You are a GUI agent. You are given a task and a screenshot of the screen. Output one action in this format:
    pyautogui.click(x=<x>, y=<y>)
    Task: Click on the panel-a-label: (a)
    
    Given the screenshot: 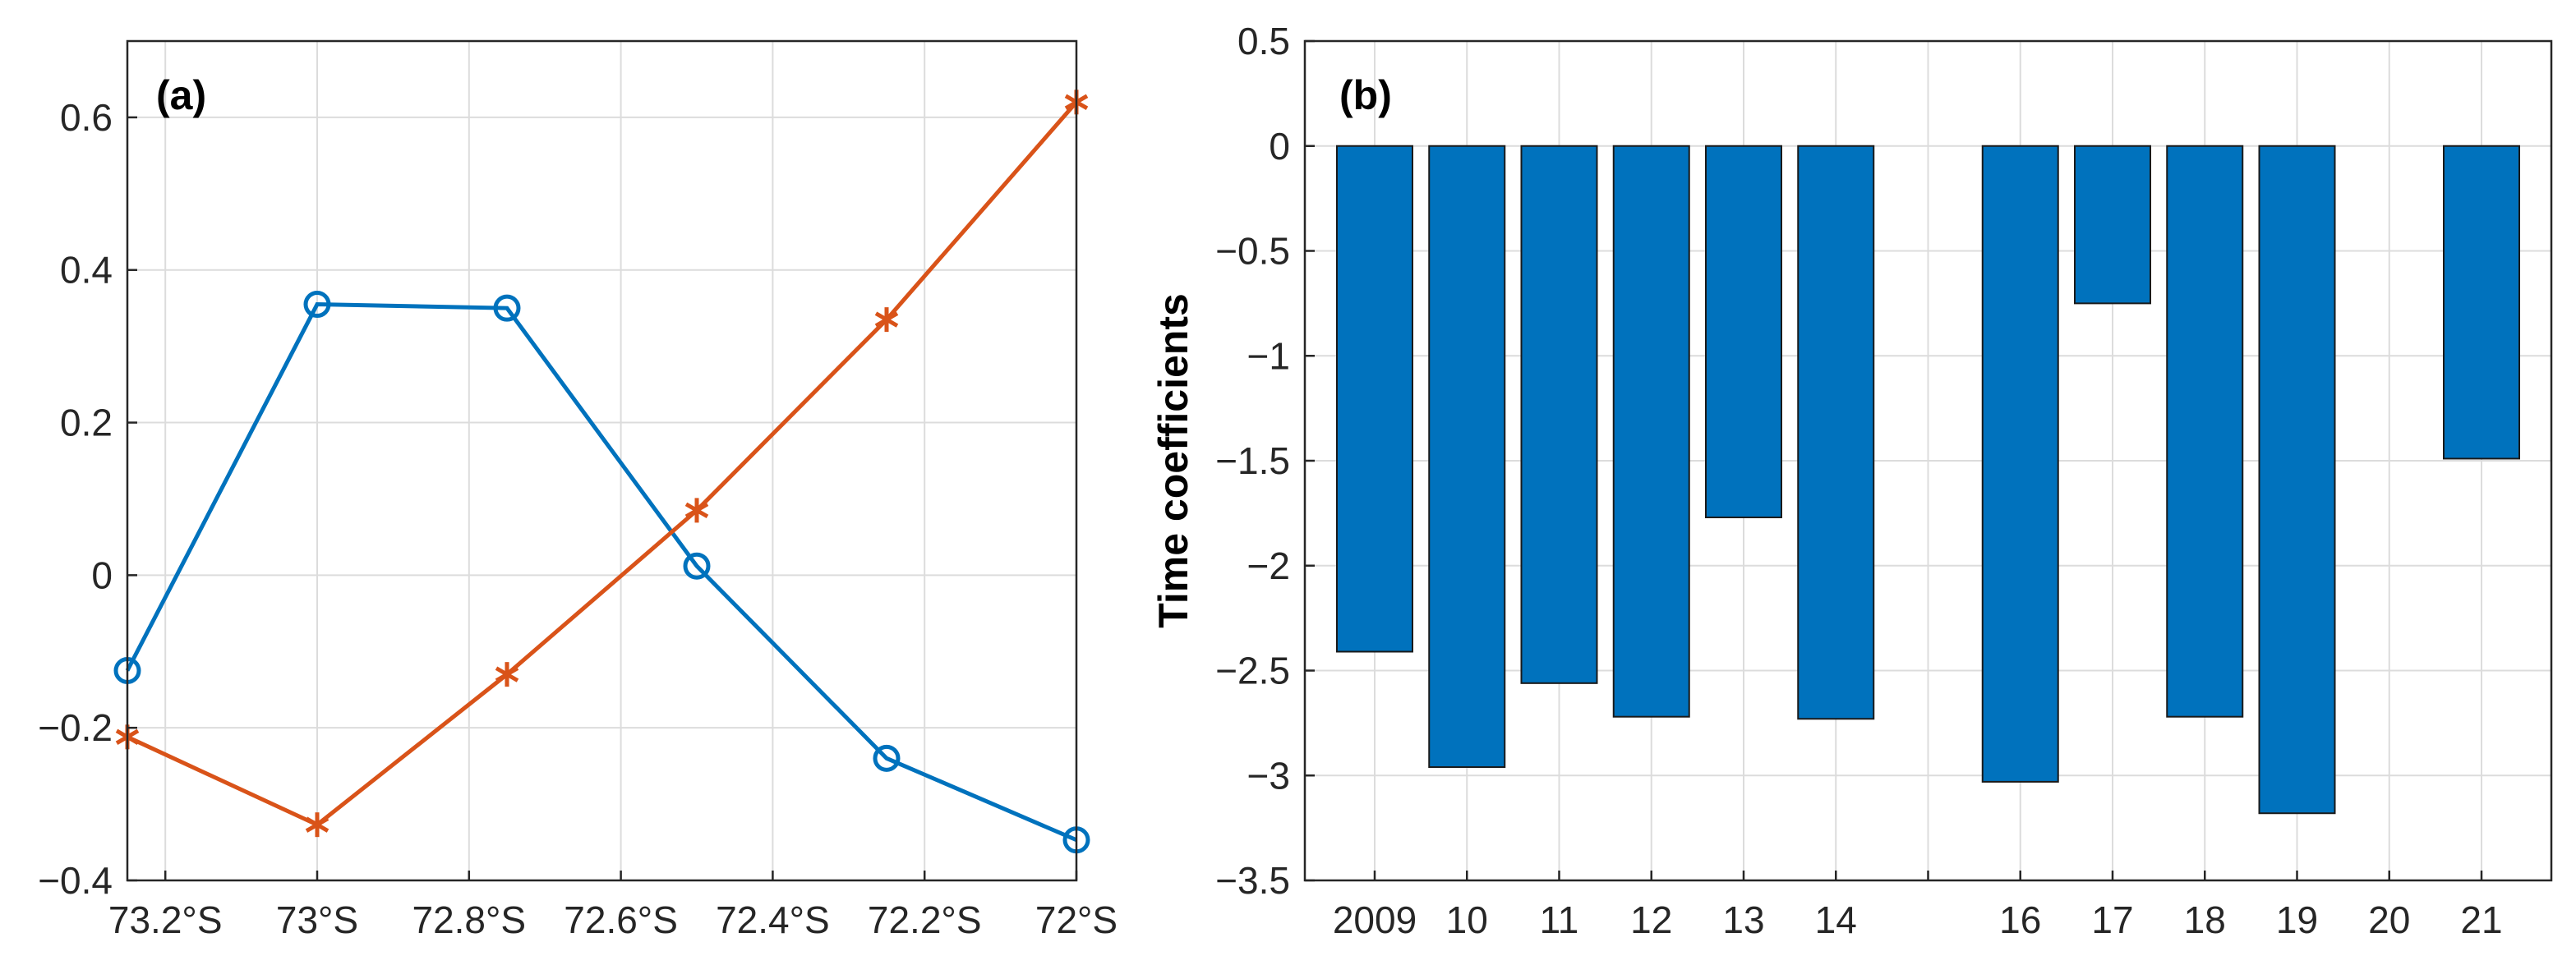 What is the action you would take?
    pyautogui.click(x=181, y=95)
    